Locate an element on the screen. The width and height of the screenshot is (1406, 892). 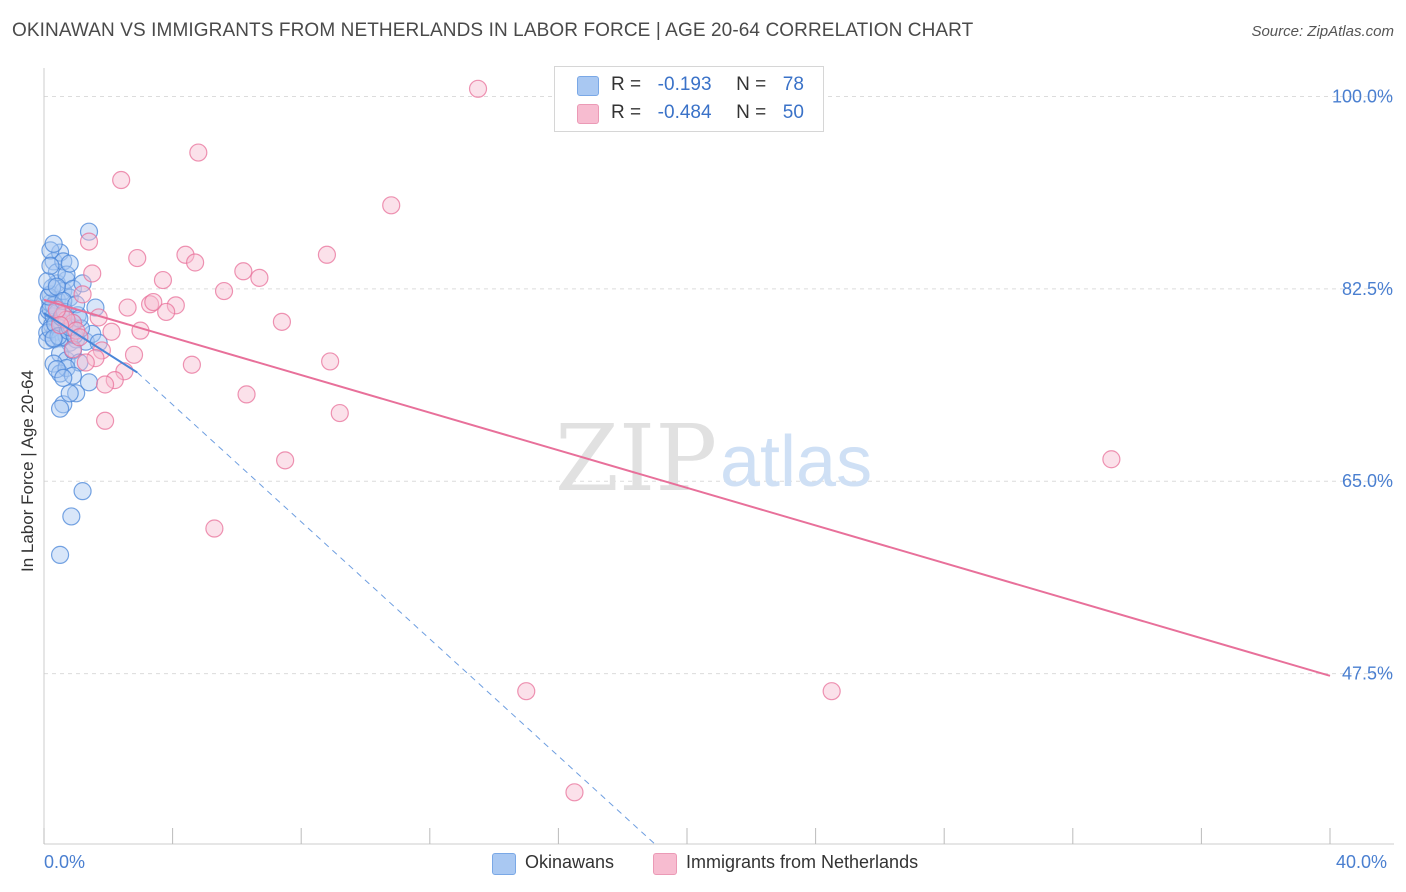
watermark-atlas: atlas is located at coordinates (796, 462).